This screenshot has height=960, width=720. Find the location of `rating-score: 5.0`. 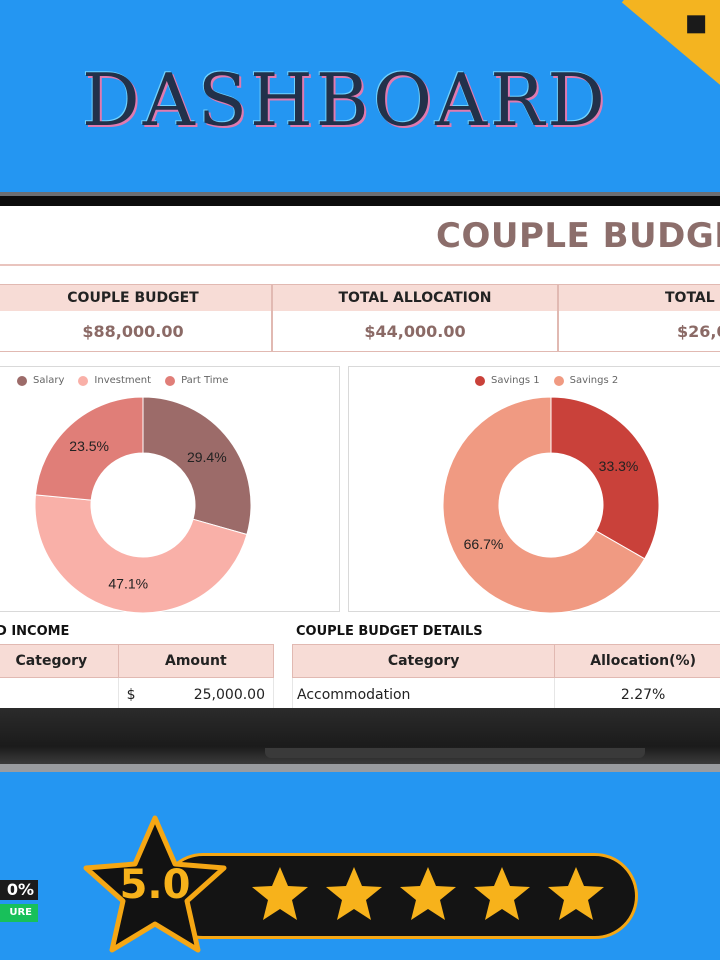

rating-score: 5.0 is located at coordinates (155, 885).